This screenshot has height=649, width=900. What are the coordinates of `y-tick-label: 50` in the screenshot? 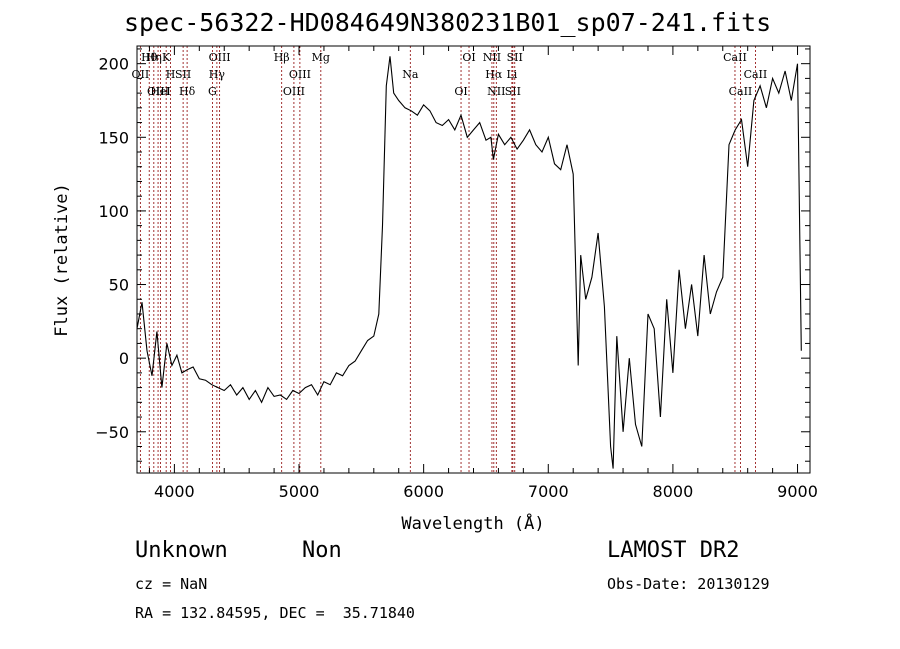 It's located at (119, 285).